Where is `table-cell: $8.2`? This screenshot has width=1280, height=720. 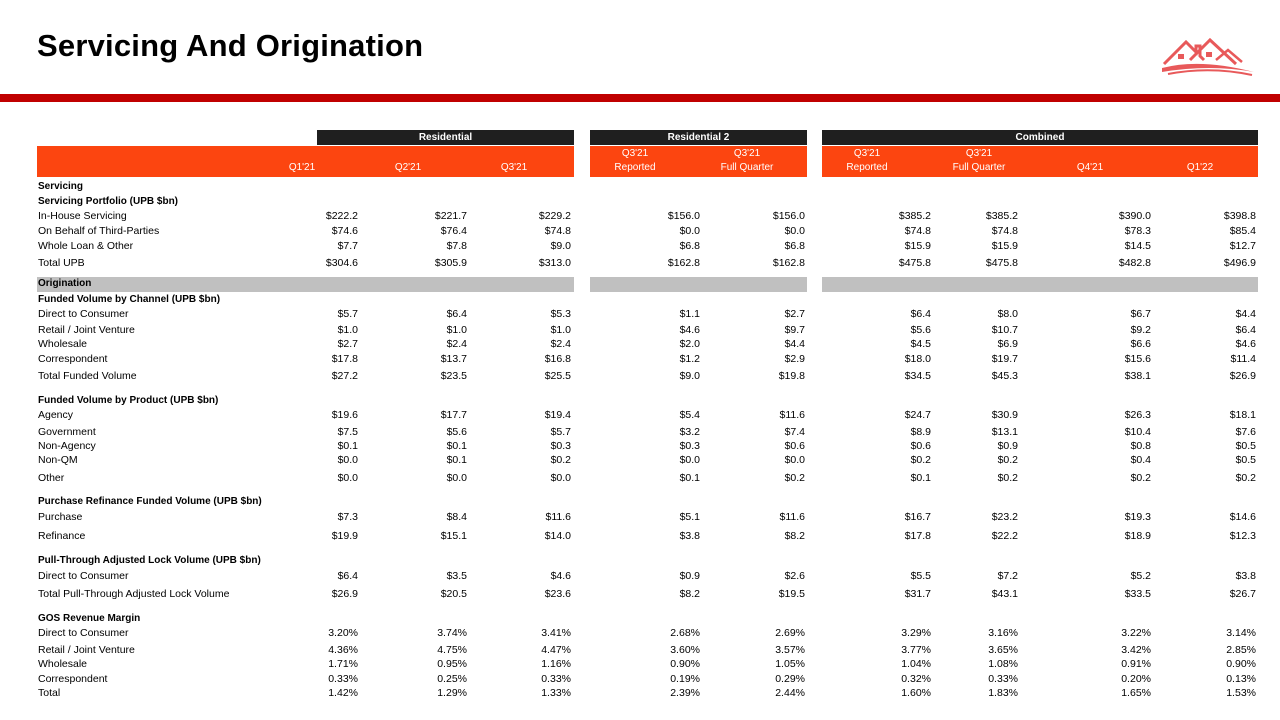 table-cell: $8.2 is located at coordinates (689, 594).